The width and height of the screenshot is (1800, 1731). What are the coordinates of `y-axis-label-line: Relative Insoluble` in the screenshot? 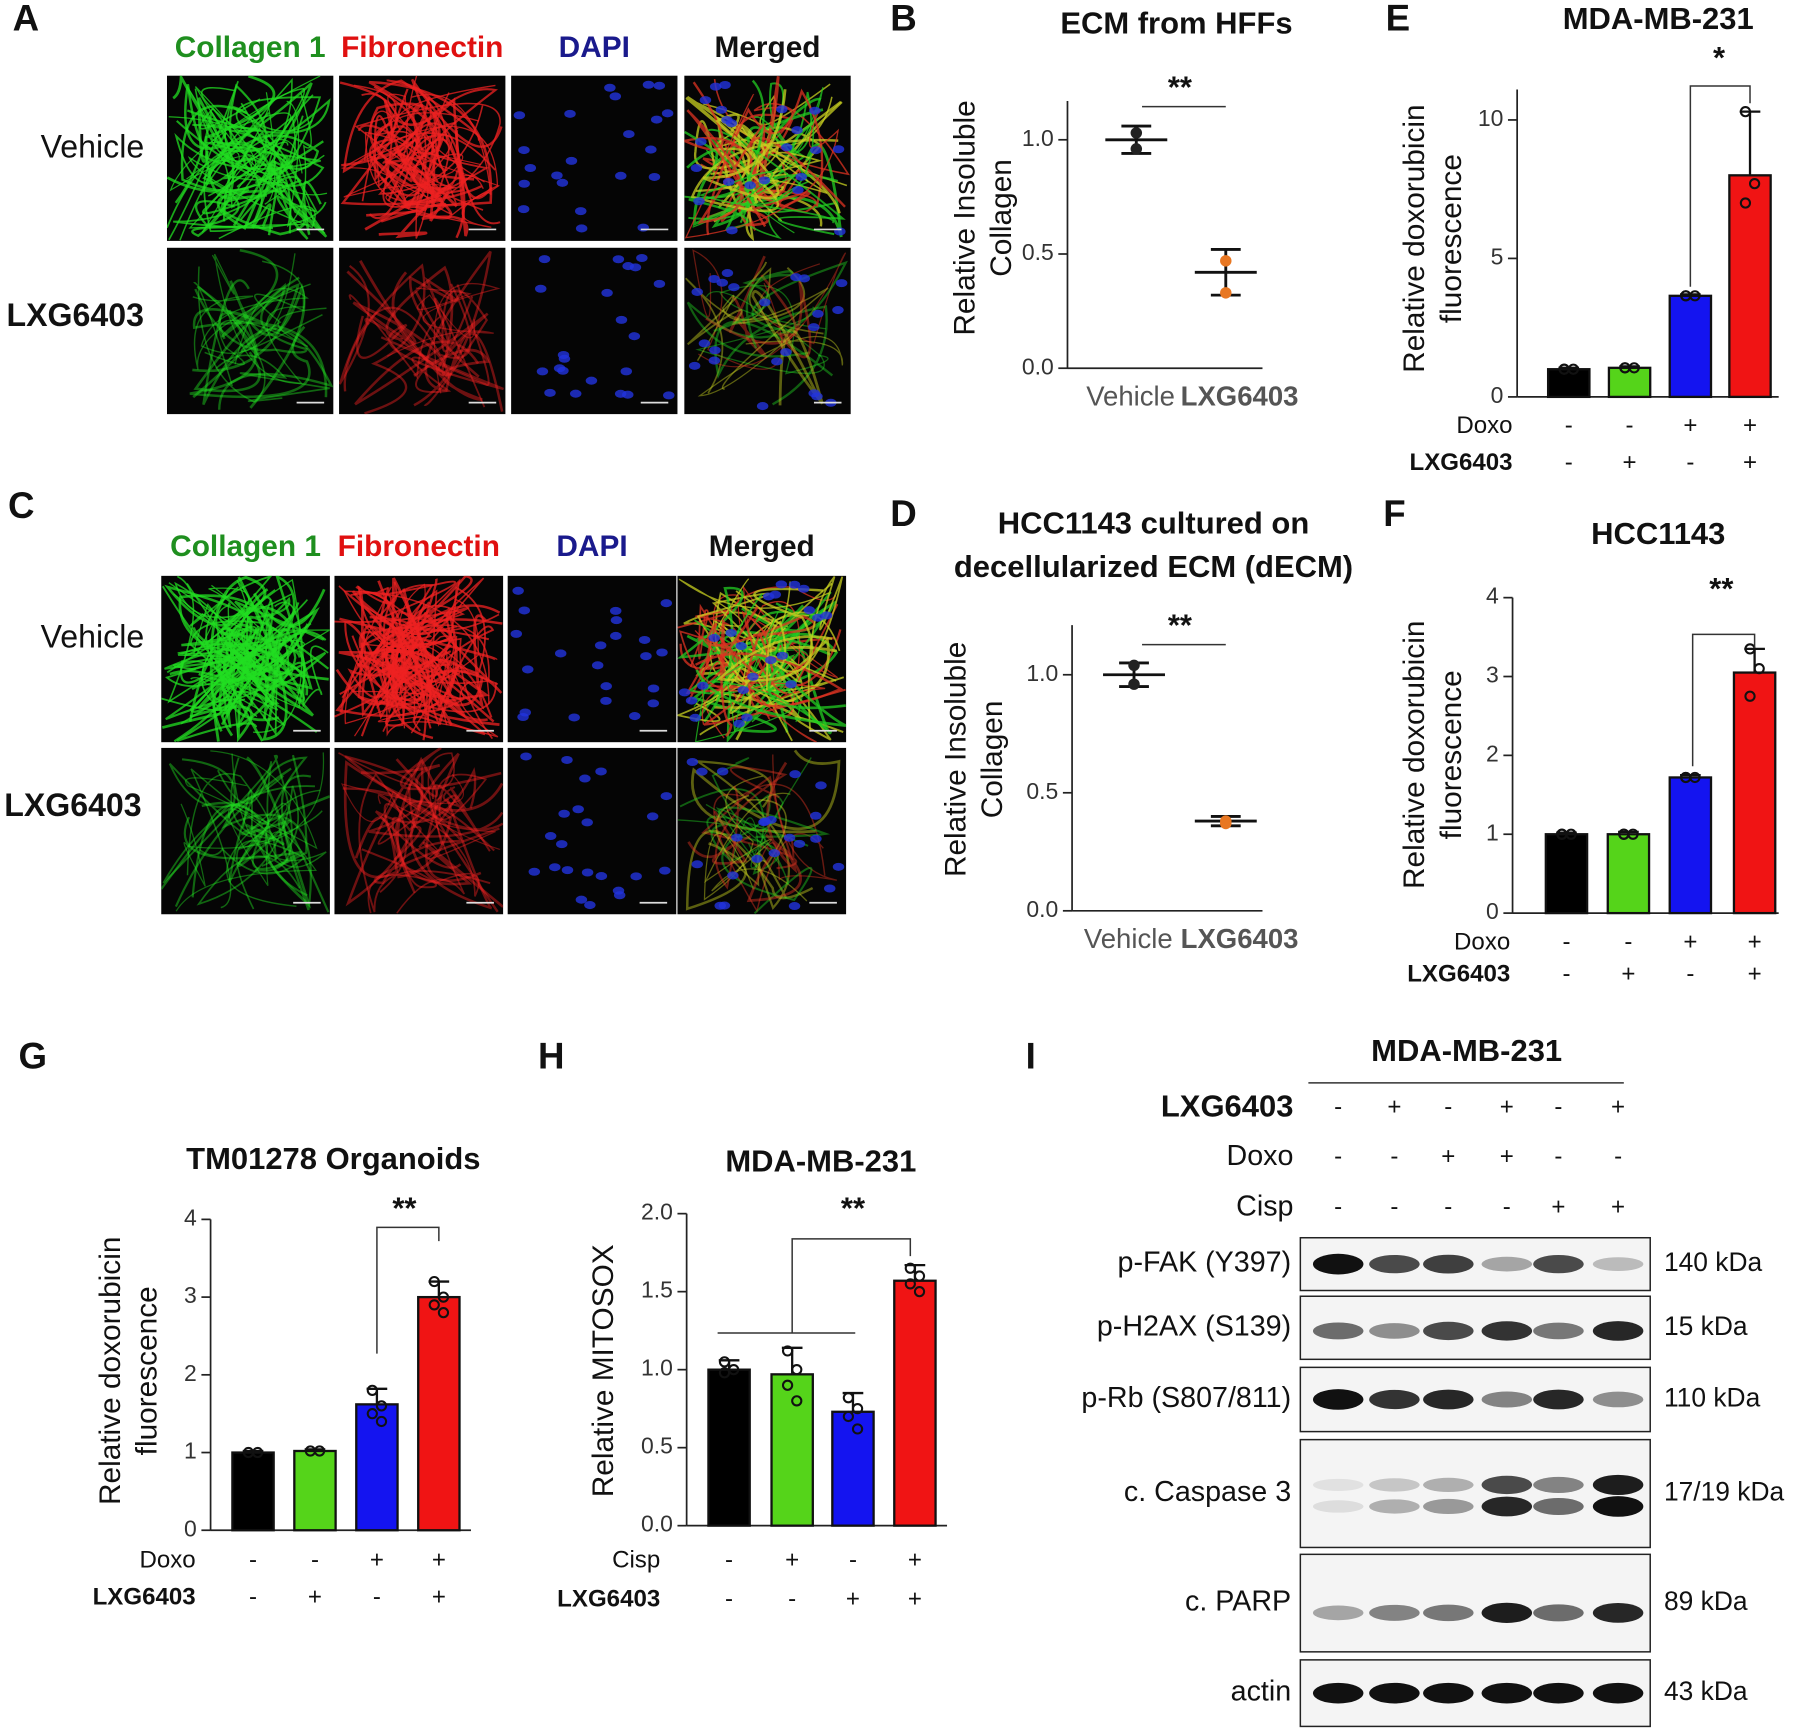 It's located at (964, 217).